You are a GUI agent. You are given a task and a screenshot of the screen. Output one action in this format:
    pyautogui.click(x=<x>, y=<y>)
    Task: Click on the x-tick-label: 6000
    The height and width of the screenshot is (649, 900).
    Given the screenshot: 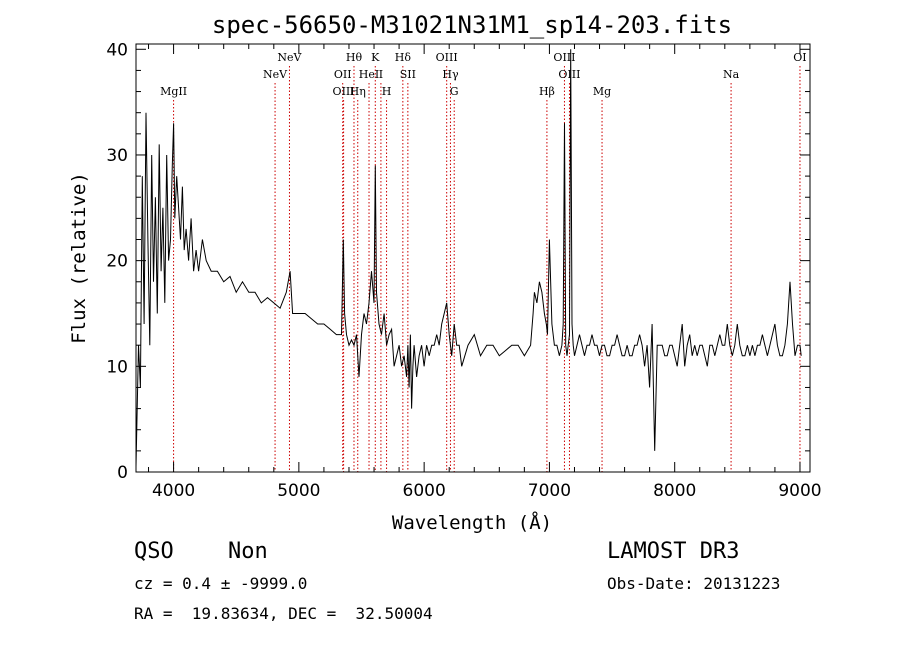 What is the action you would take?
    pyautogui.click(x=424, y=491)
    